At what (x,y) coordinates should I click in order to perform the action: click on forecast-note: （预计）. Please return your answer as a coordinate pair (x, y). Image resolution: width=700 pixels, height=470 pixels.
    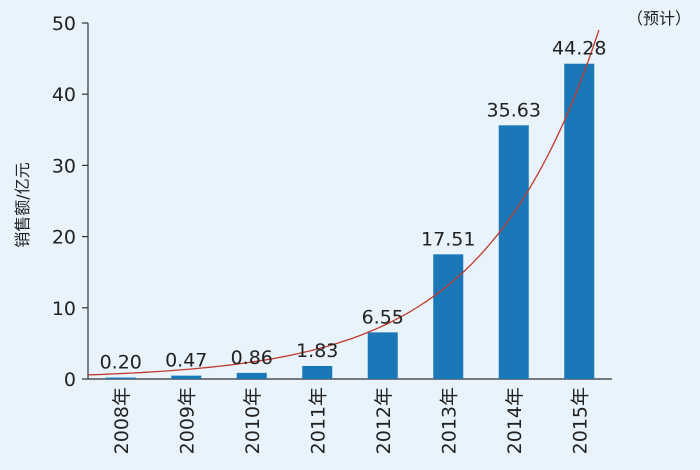
    Looking at the image, I should click on (659, 18).